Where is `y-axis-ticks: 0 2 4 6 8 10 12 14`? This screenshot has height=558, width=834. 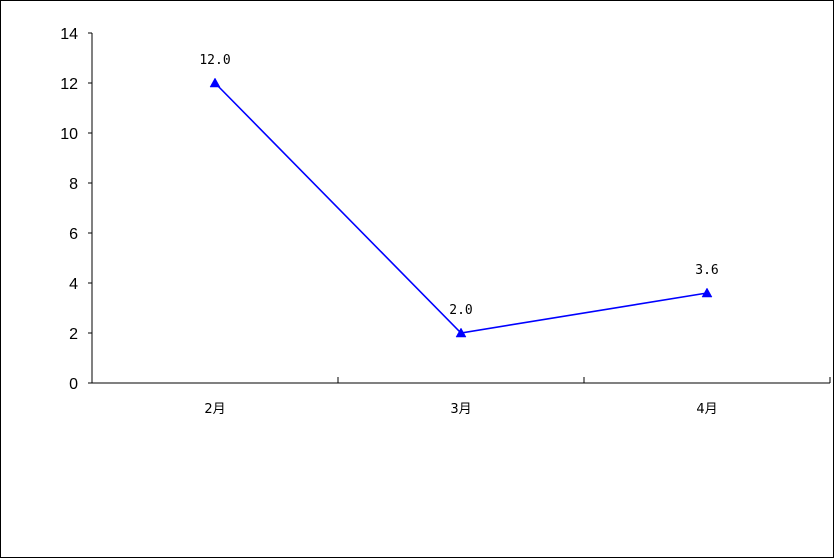 y-axis-ticks: 0 2 4 6 8 10 12 14 is located at coordinates (76, 209).